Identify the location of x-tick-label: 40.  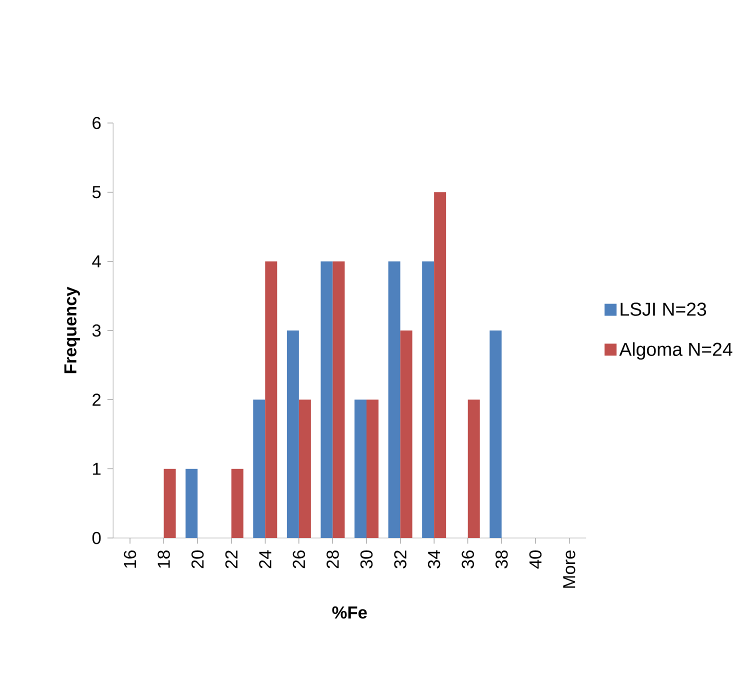
(535, 559).